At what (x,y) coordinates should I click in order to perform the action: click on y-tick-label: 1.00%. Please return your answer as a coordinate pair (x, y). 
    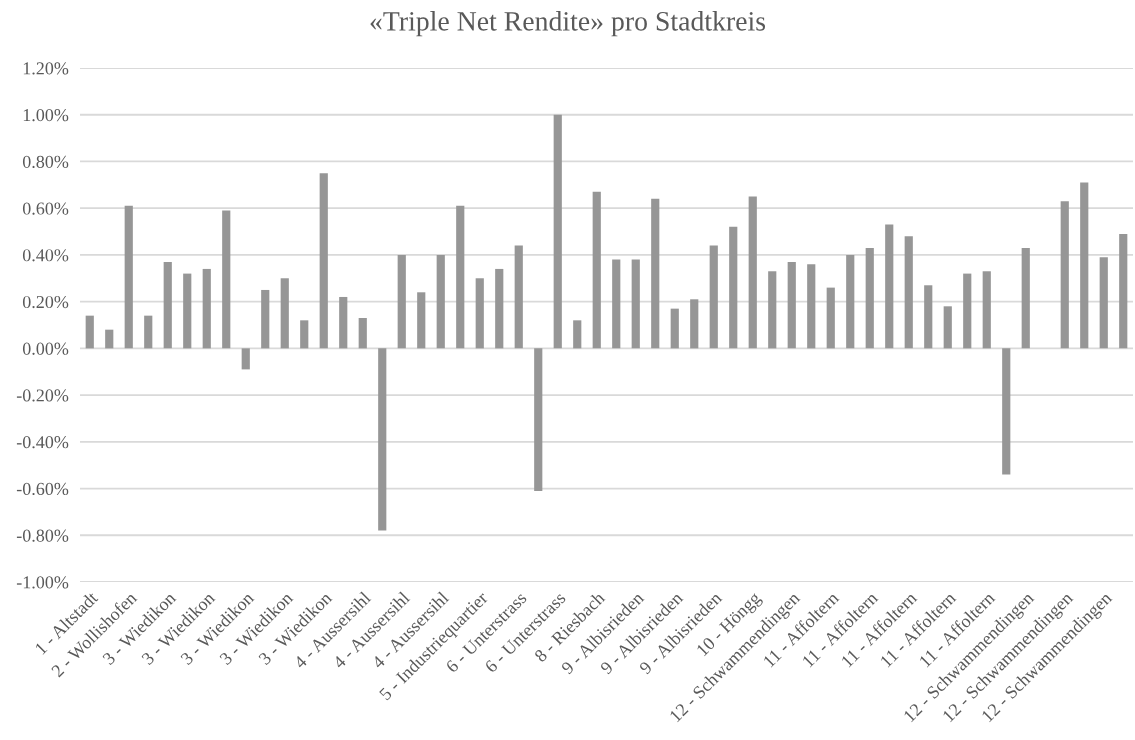
    Looking at the image, I should click on (46, 115).